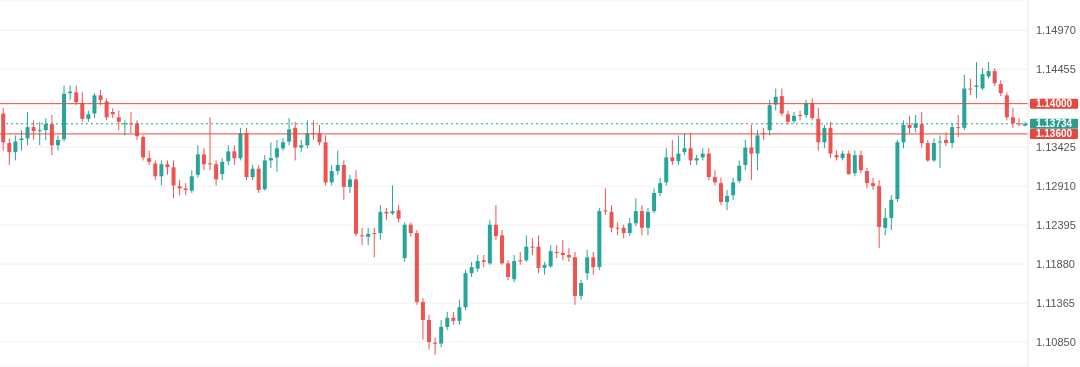 The image size is (1080, 367). I want to click on y-tick-label: 1.10850, so click(1056, 341).